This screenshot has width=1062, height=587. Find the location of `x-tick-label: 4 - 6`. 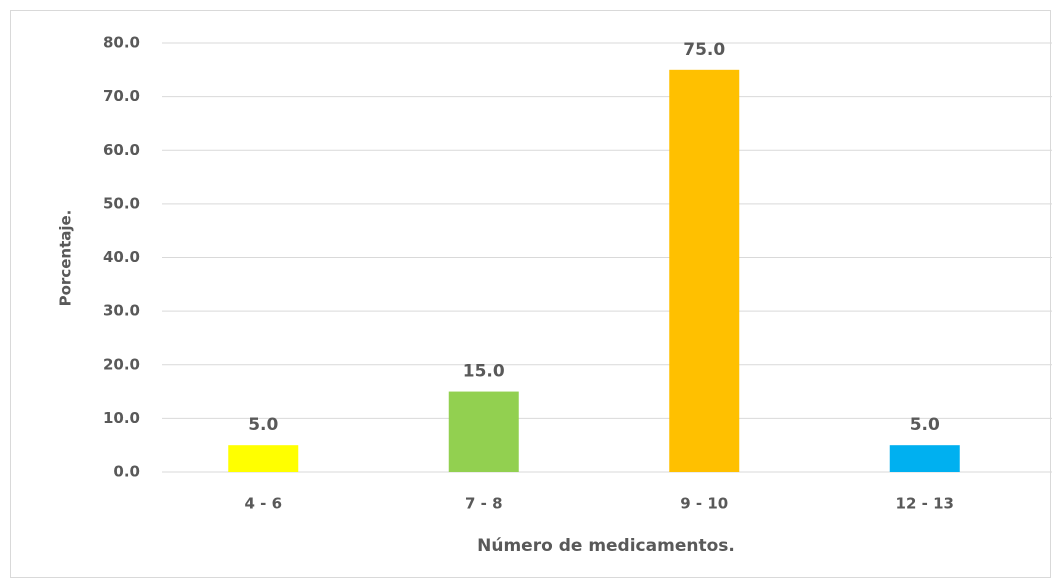

x-tick-label: 4 - 6 is located at coordinates (263, 504).